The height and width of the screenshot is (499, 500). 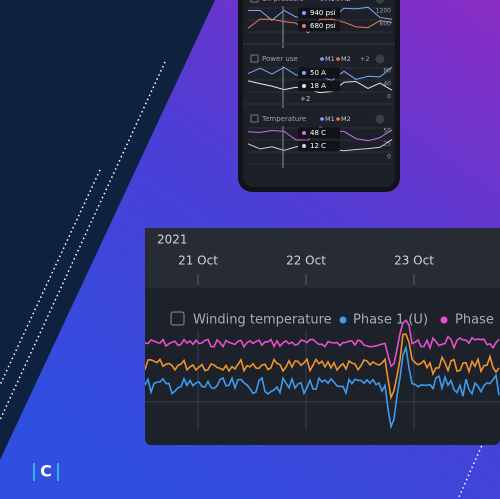 What do you see at coordinates (306, 261) in the screenshot?
I see `date-label: 22 Oct` at bounding box center [306, 261].